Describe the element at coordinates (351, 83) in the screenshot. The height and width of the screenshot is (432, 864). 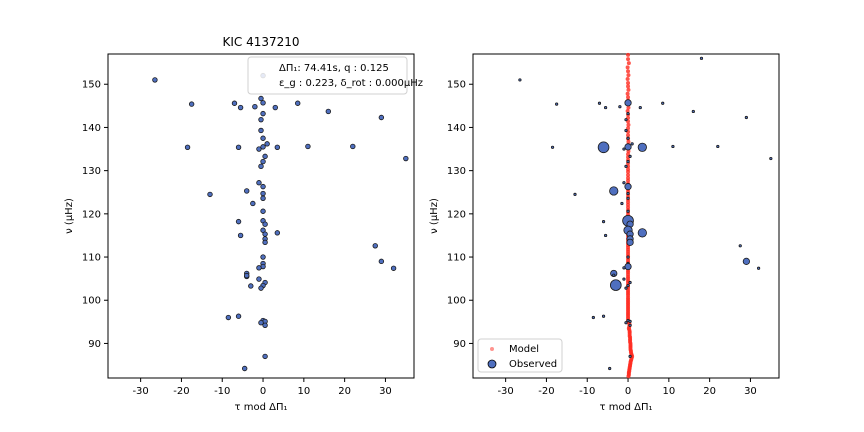
I see `annotation-line-2: ε_g : 0.223, δ_rot : 0.000μHz` at that location.